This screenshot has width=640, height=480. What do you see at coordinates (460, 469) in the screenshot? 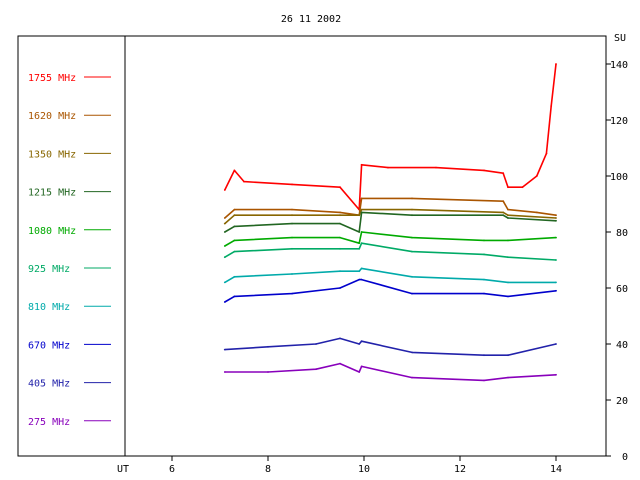
I see `x-tick-label: 12` at bounding box center [460, 469].